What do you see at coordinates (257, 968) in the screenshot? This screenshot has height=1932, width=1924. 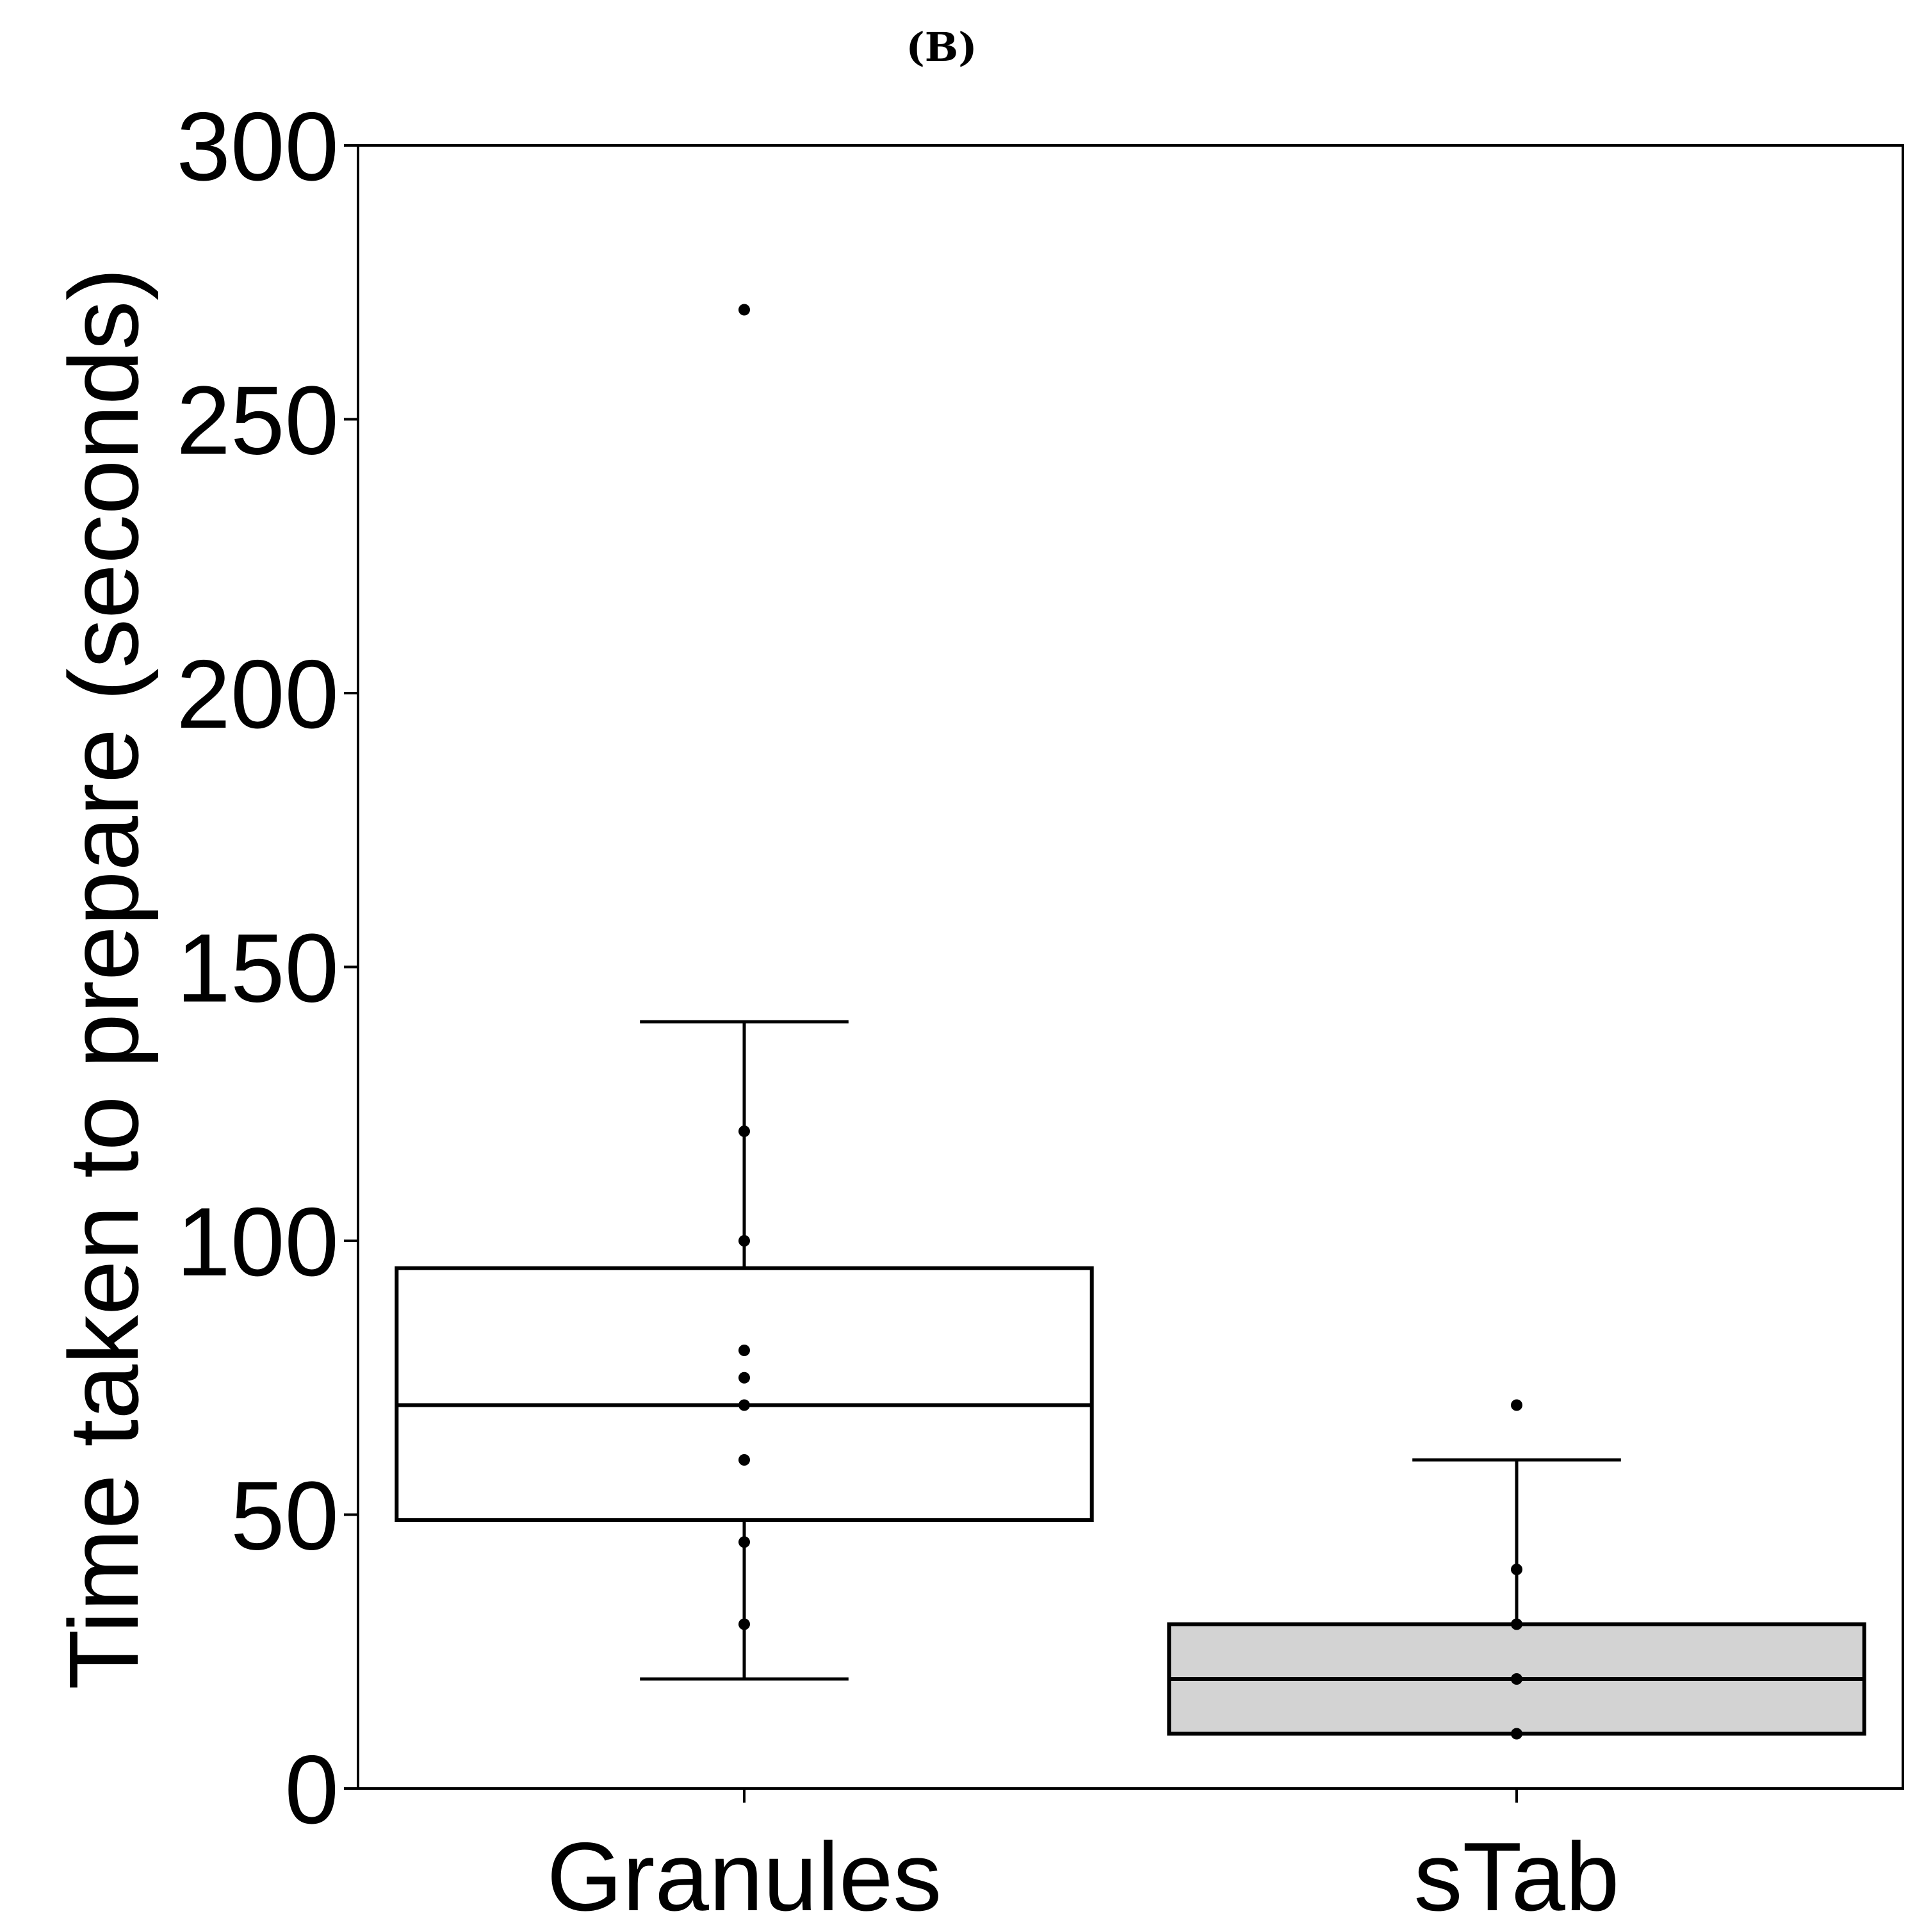 I see `y-tick-label-150: 150` at bounding box center [257, 968].